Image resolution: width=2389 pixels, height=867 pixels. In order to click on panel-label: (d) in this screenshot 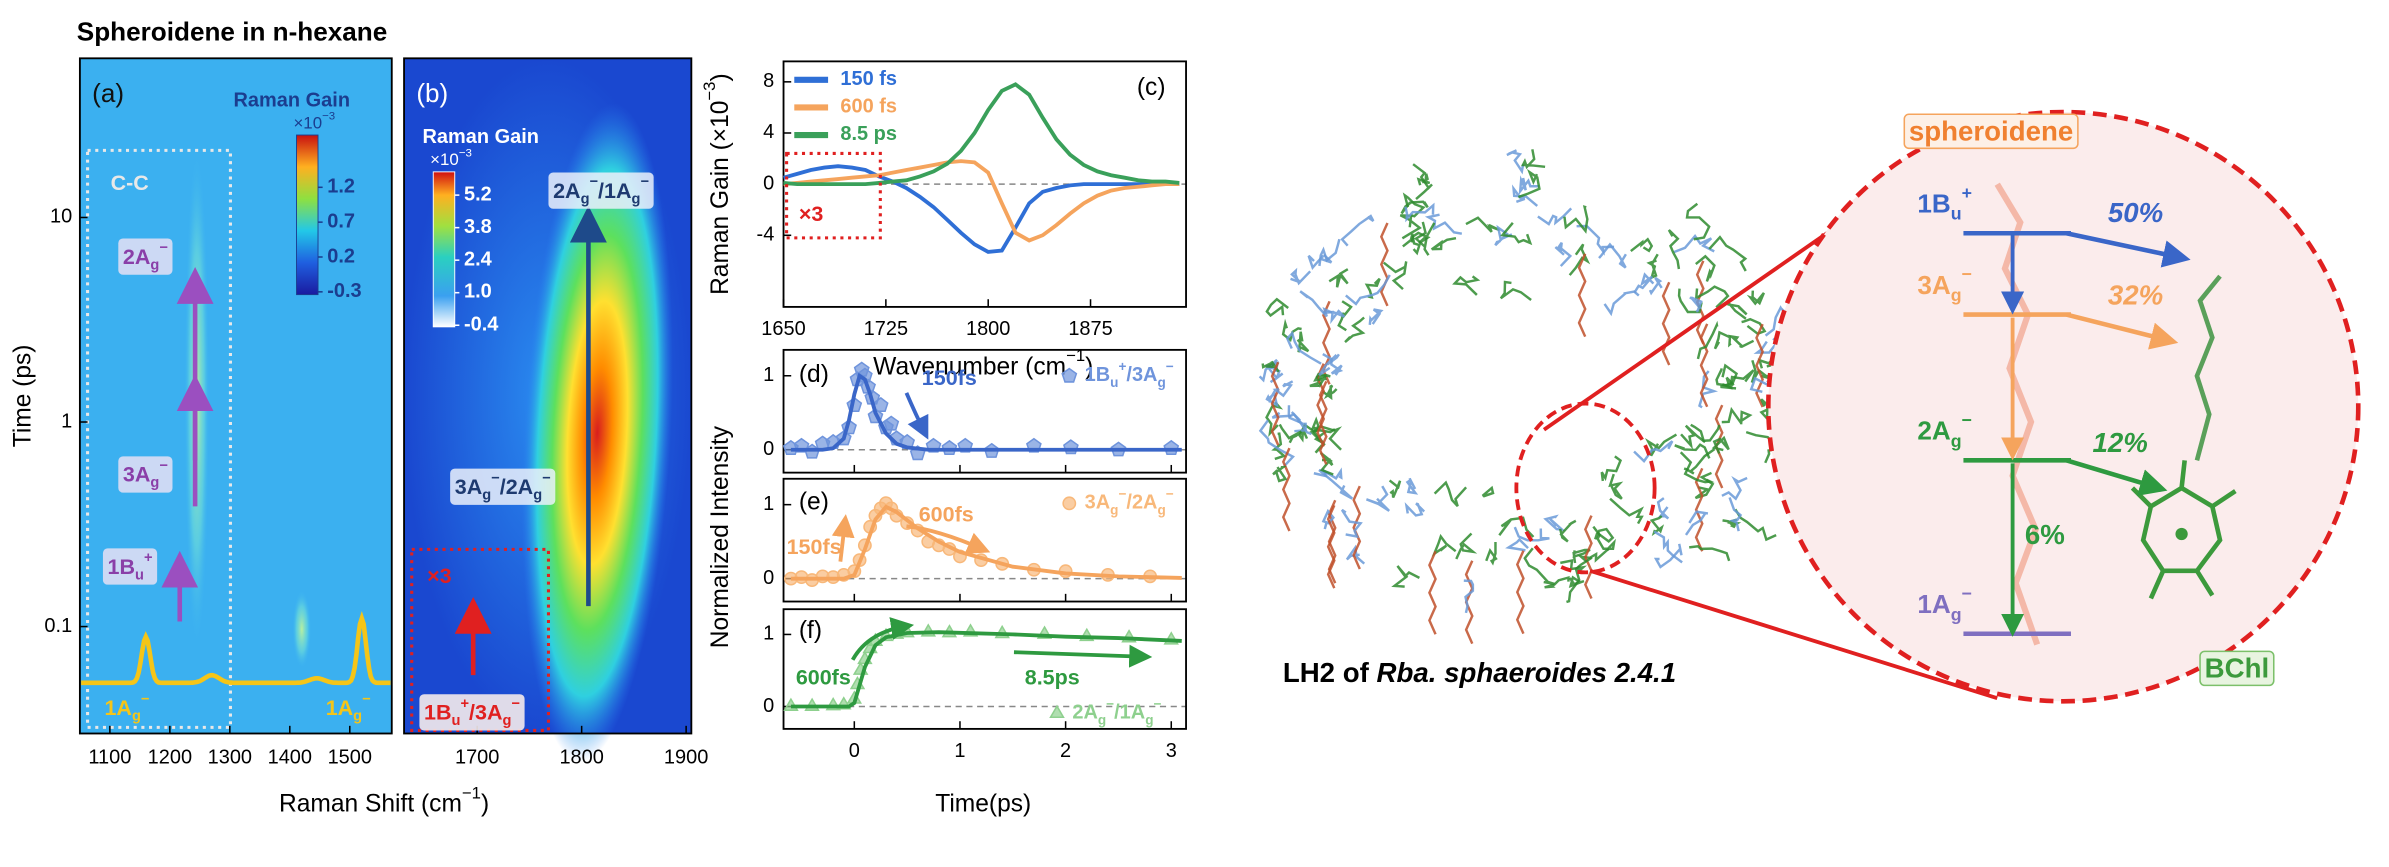, I will do `click(814, 374)`.